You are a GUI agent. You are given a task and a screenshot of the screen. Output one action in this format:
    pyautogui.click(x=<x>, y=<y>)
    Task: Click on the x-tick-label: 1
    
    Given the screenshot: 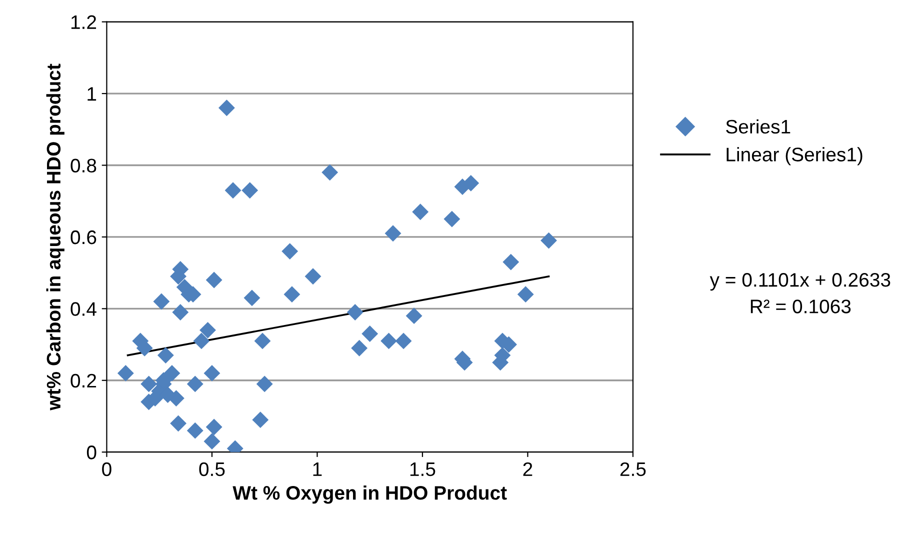 What is the action you would take?
    pyautogui.click(x=317, y=469)
    